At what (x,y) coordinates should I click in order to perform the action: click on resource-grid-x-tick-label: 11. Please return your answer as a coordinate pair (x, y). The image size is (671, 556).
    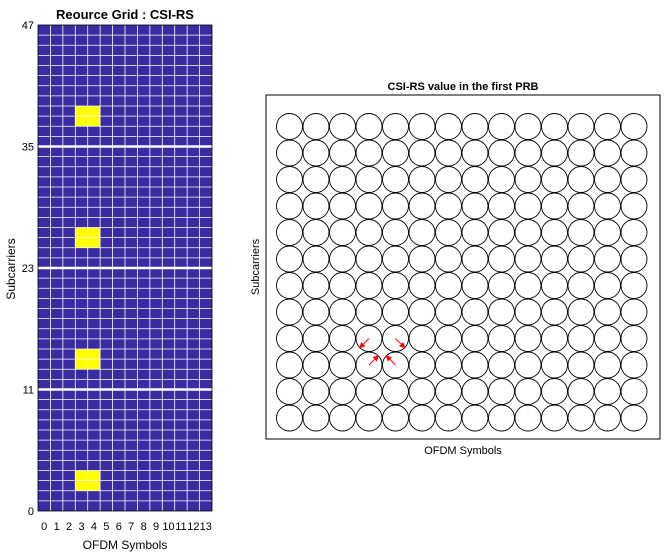
    Looking at the image, I should click on (180, 527).